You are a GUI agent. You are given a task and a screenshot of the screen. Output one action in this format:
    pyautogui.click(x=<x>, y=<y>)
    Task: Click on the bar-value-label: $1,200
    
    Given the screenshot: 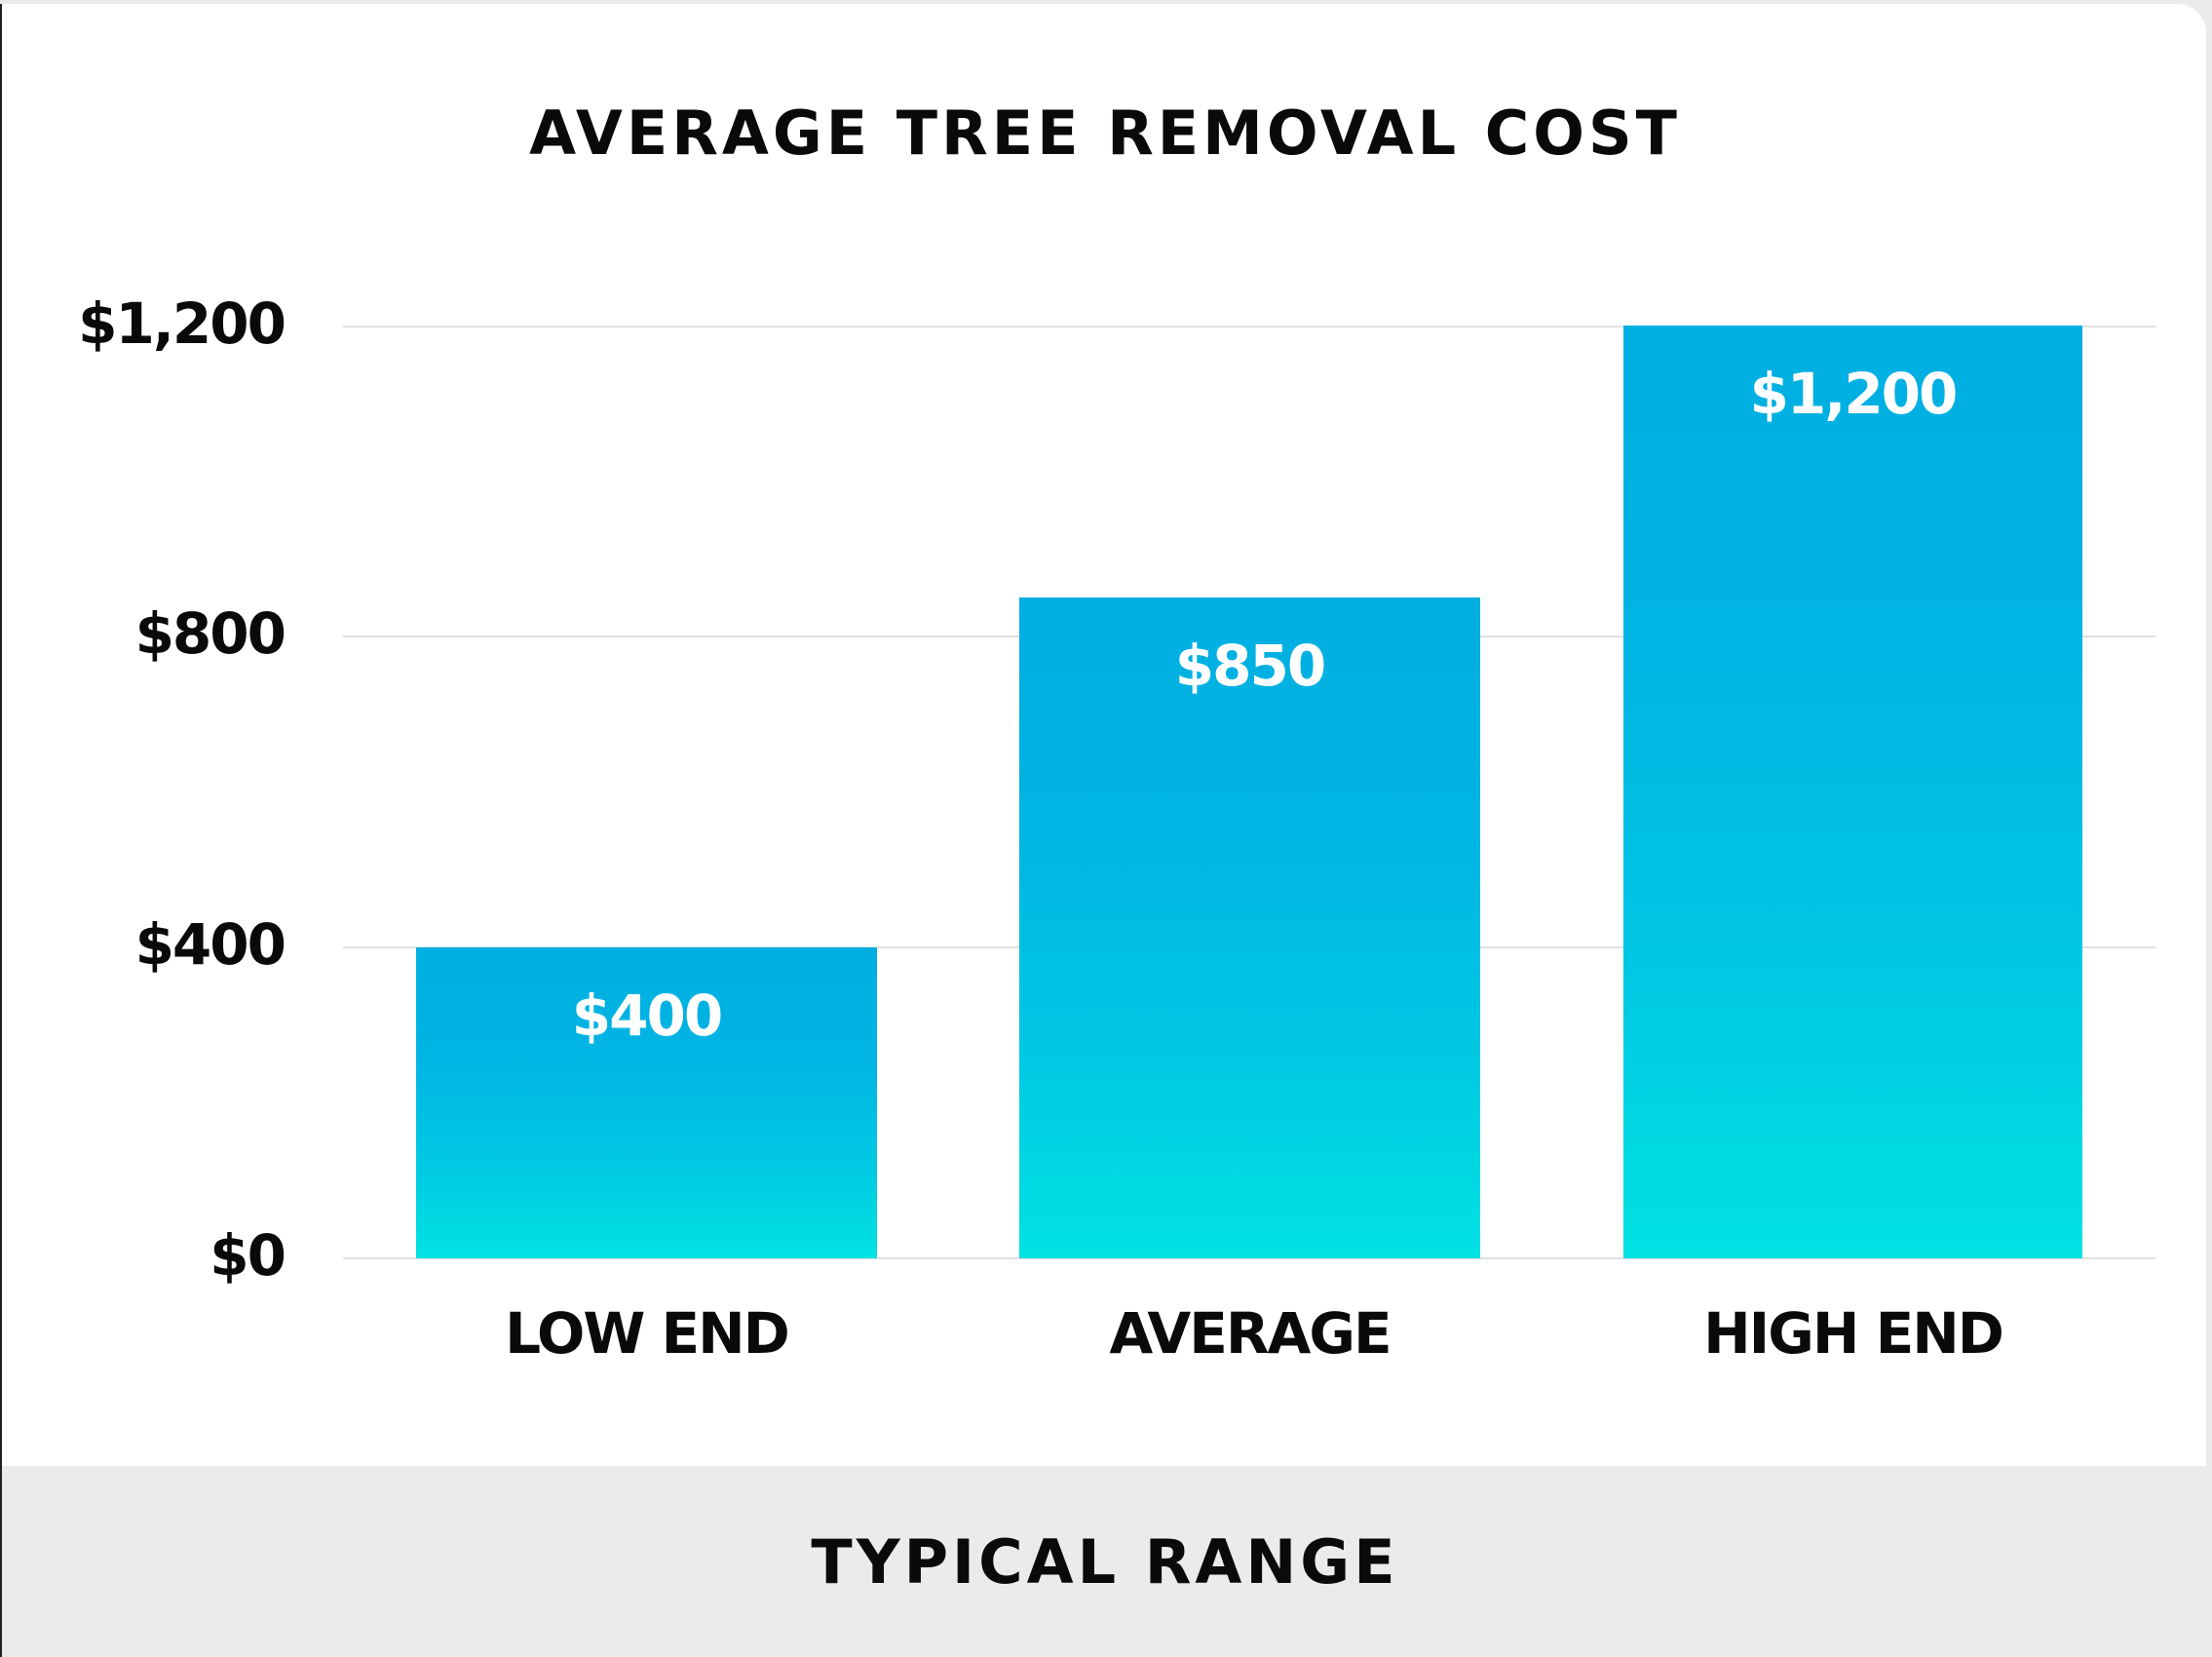 What is the action you would take?
    pyautogui.click(x=1854, y=394)
    